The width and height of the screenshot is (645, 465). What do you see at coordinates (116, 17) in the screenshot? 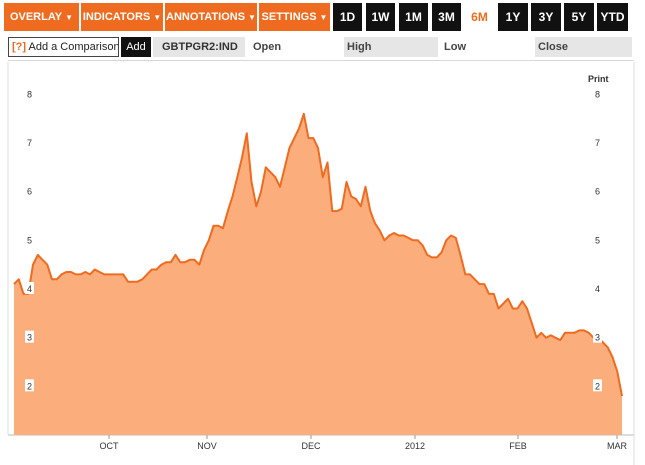
I see `indicators-menu-label: INDICATORS` at bounding box center [116, 17].